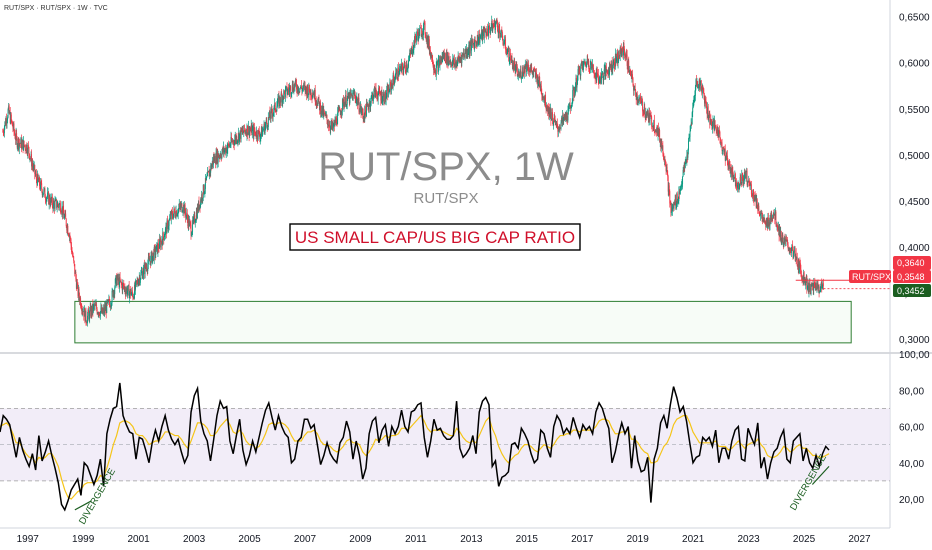 The width and height of the screenshot is (932, 550). Describe the element at coordinates (463, 322) in the screenshot. I see `support-zone-box` at that location.